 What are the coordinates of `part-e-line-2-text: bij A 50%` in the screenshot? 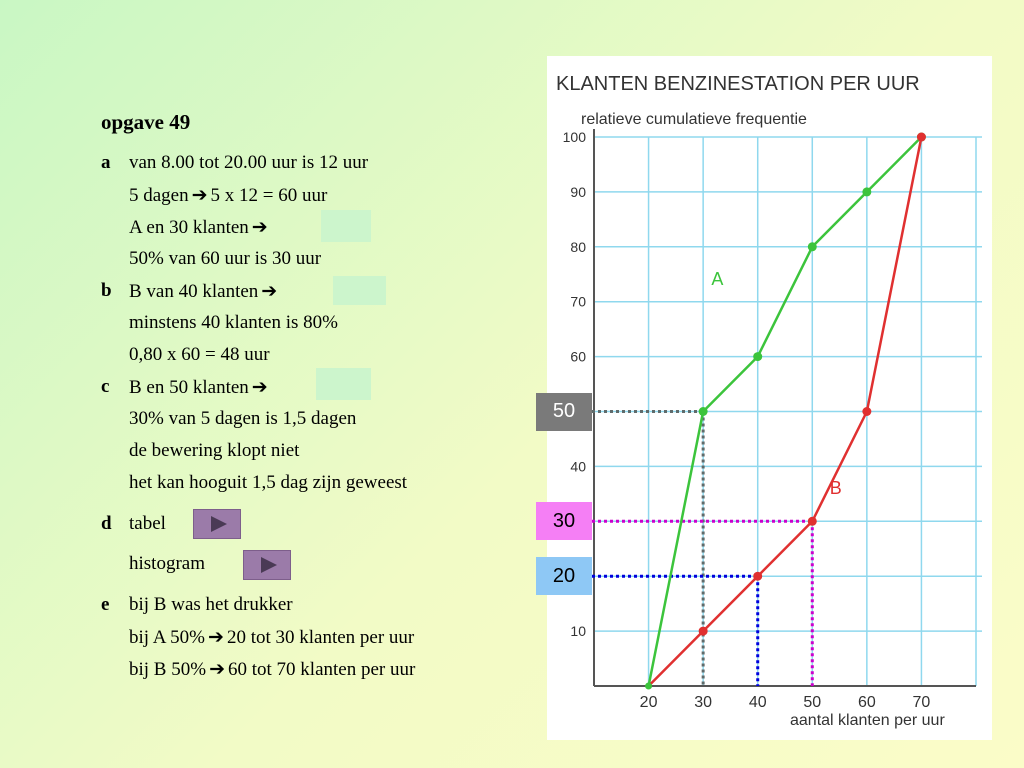 It's located at (167, 637).